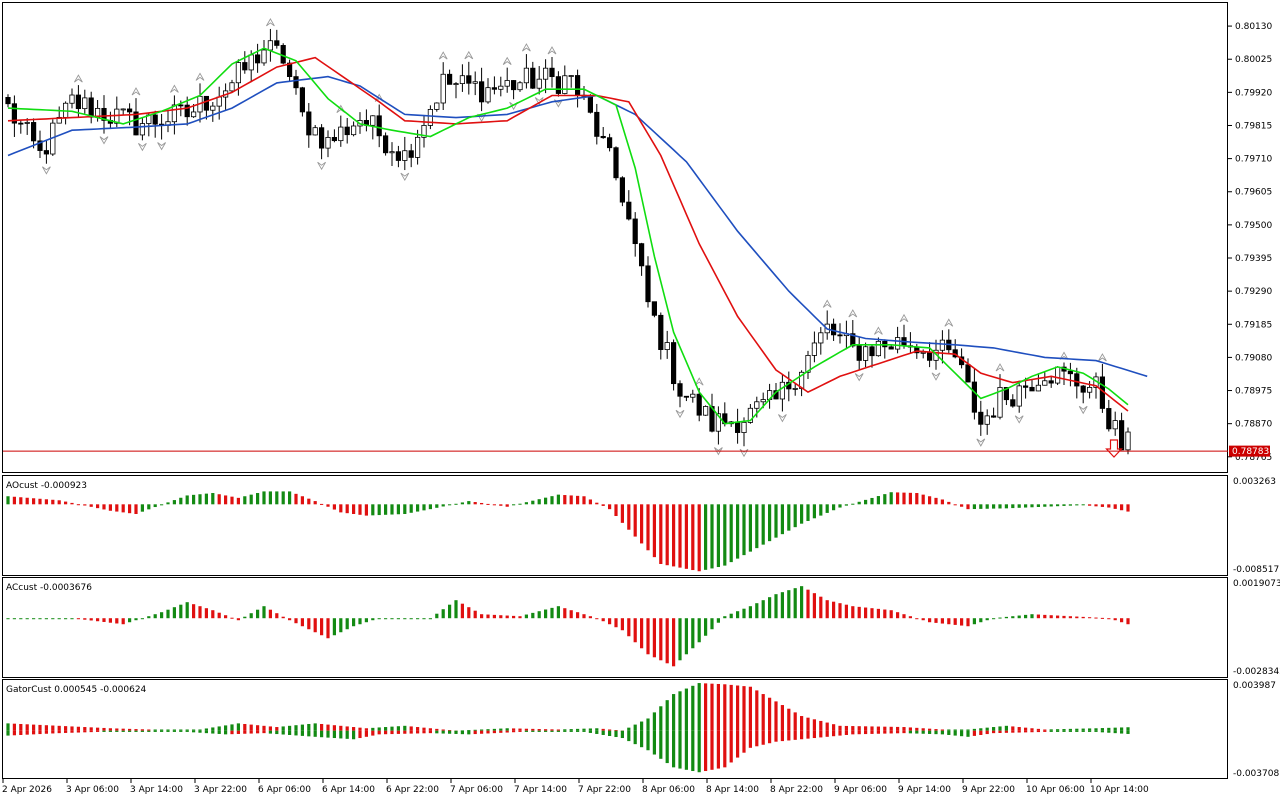 This screenshot has height=800, width=1280. What do you see at coordinates (1254, 482) in the screenshot?
I see `ao-scale-top: 0.003263` at bounding box center [1254, 482].